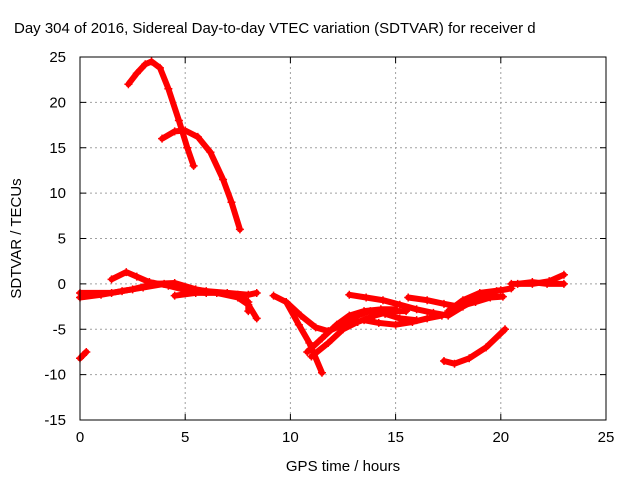  Describe the element at coordinates (57, 102) in the screenshot. I see `y-tick-label: 20` at that location.